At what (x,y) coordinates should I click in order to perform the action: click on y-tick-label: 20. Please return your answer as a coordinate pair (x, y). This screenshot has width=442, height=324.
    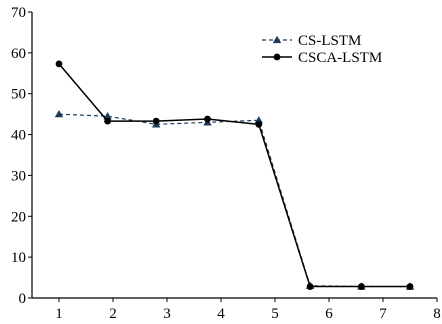
    Looking at the image, I should click on (18, 217).